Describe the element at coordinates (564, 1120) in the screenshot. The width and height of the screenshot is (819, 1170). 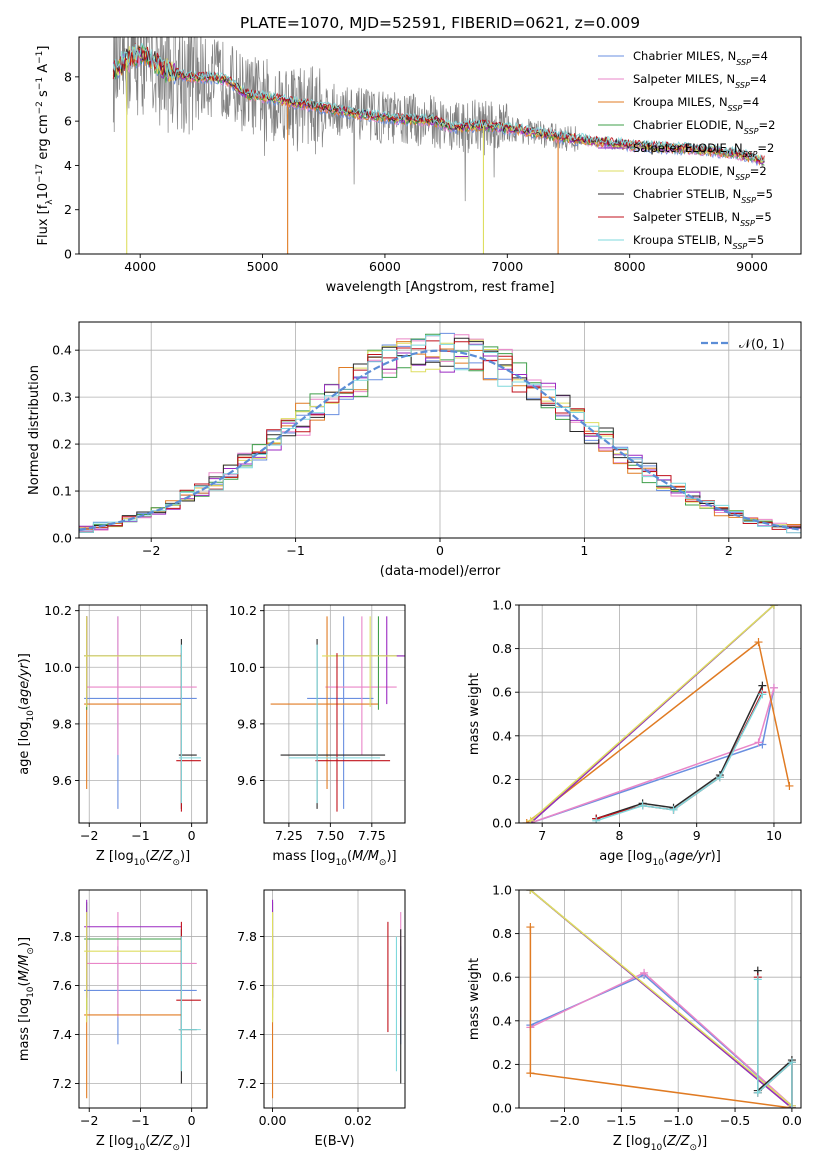
I see `x-tick-label: −2.0` at that location.